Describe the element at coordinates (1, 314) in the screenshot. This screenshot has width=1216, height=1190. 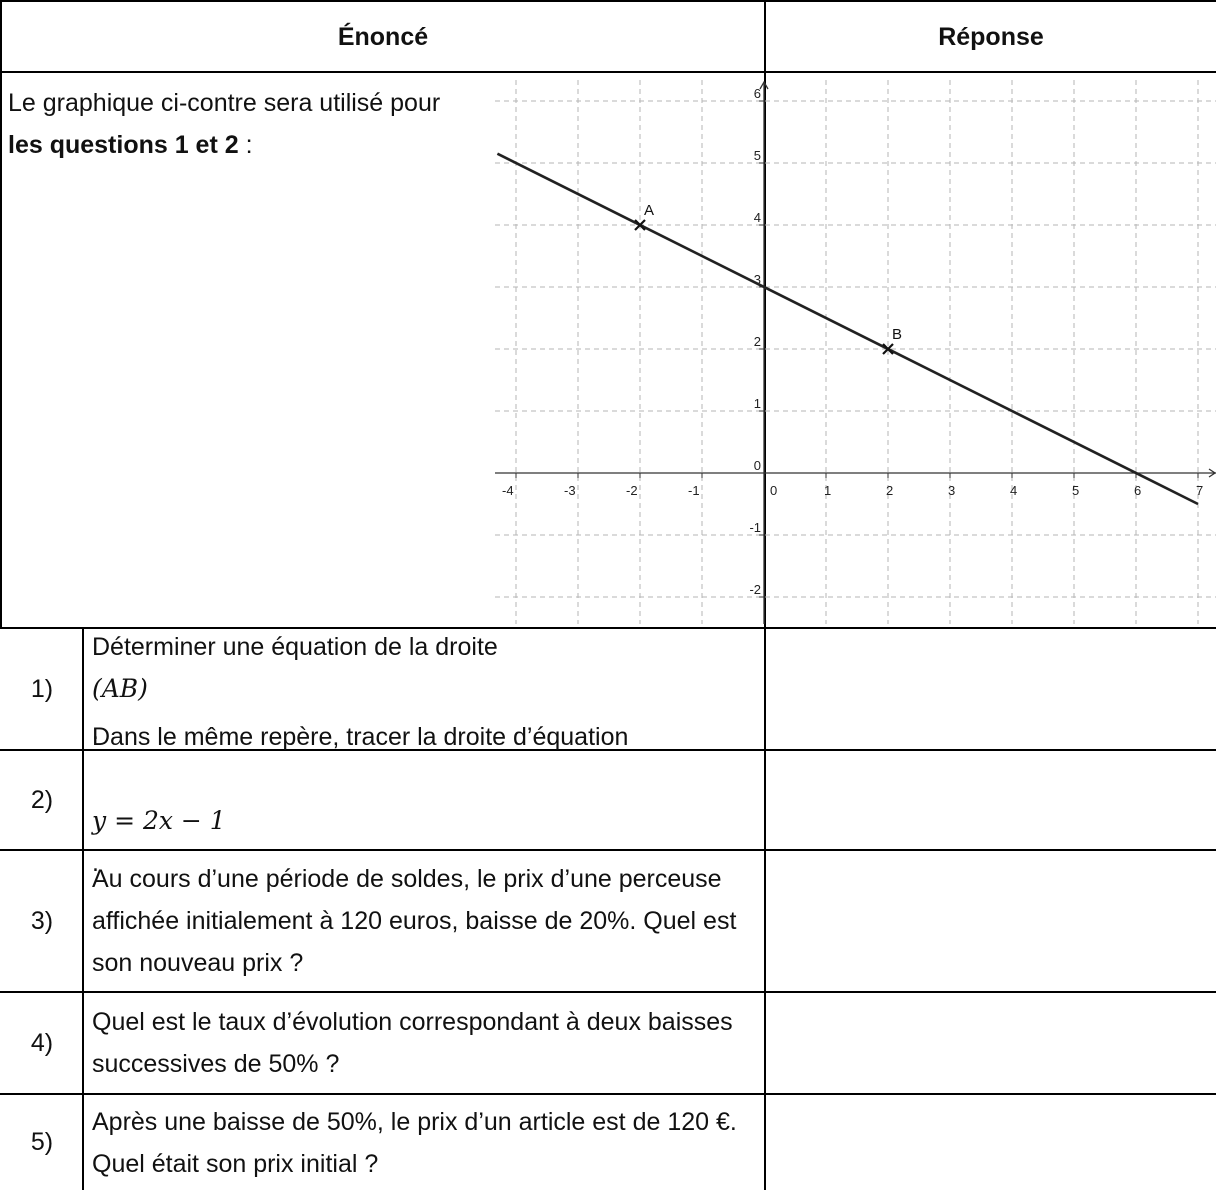
I see `table-border-left-top` at that location.